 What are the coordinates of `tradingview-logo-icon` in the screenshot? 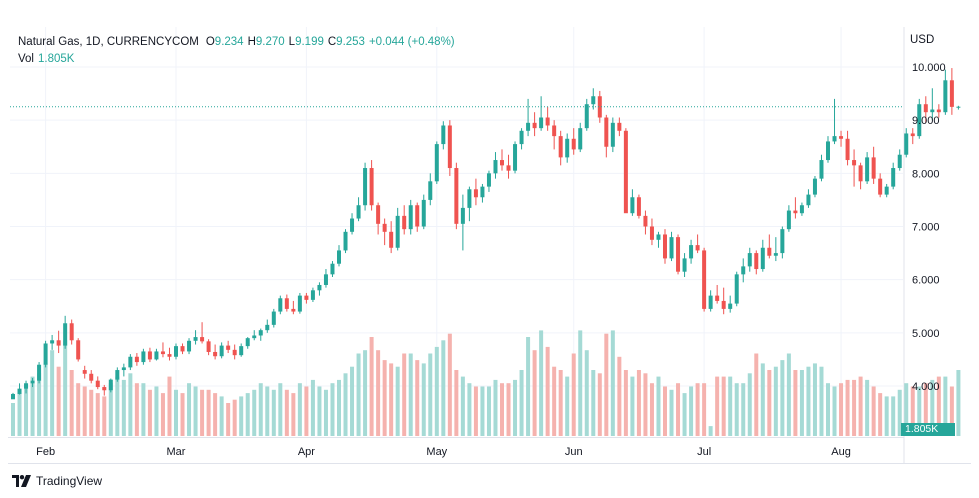 It's located at (21, 481).